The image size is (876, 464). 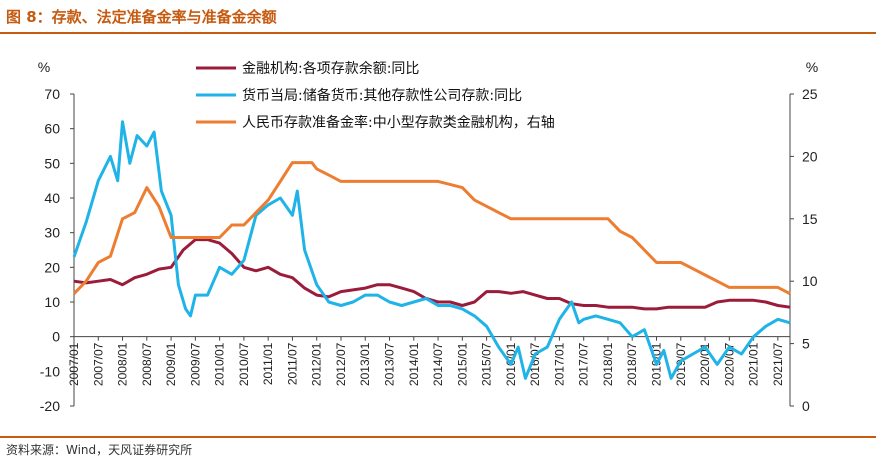 I want to click on left-tick-label: 70, so click(x=52, y=94).